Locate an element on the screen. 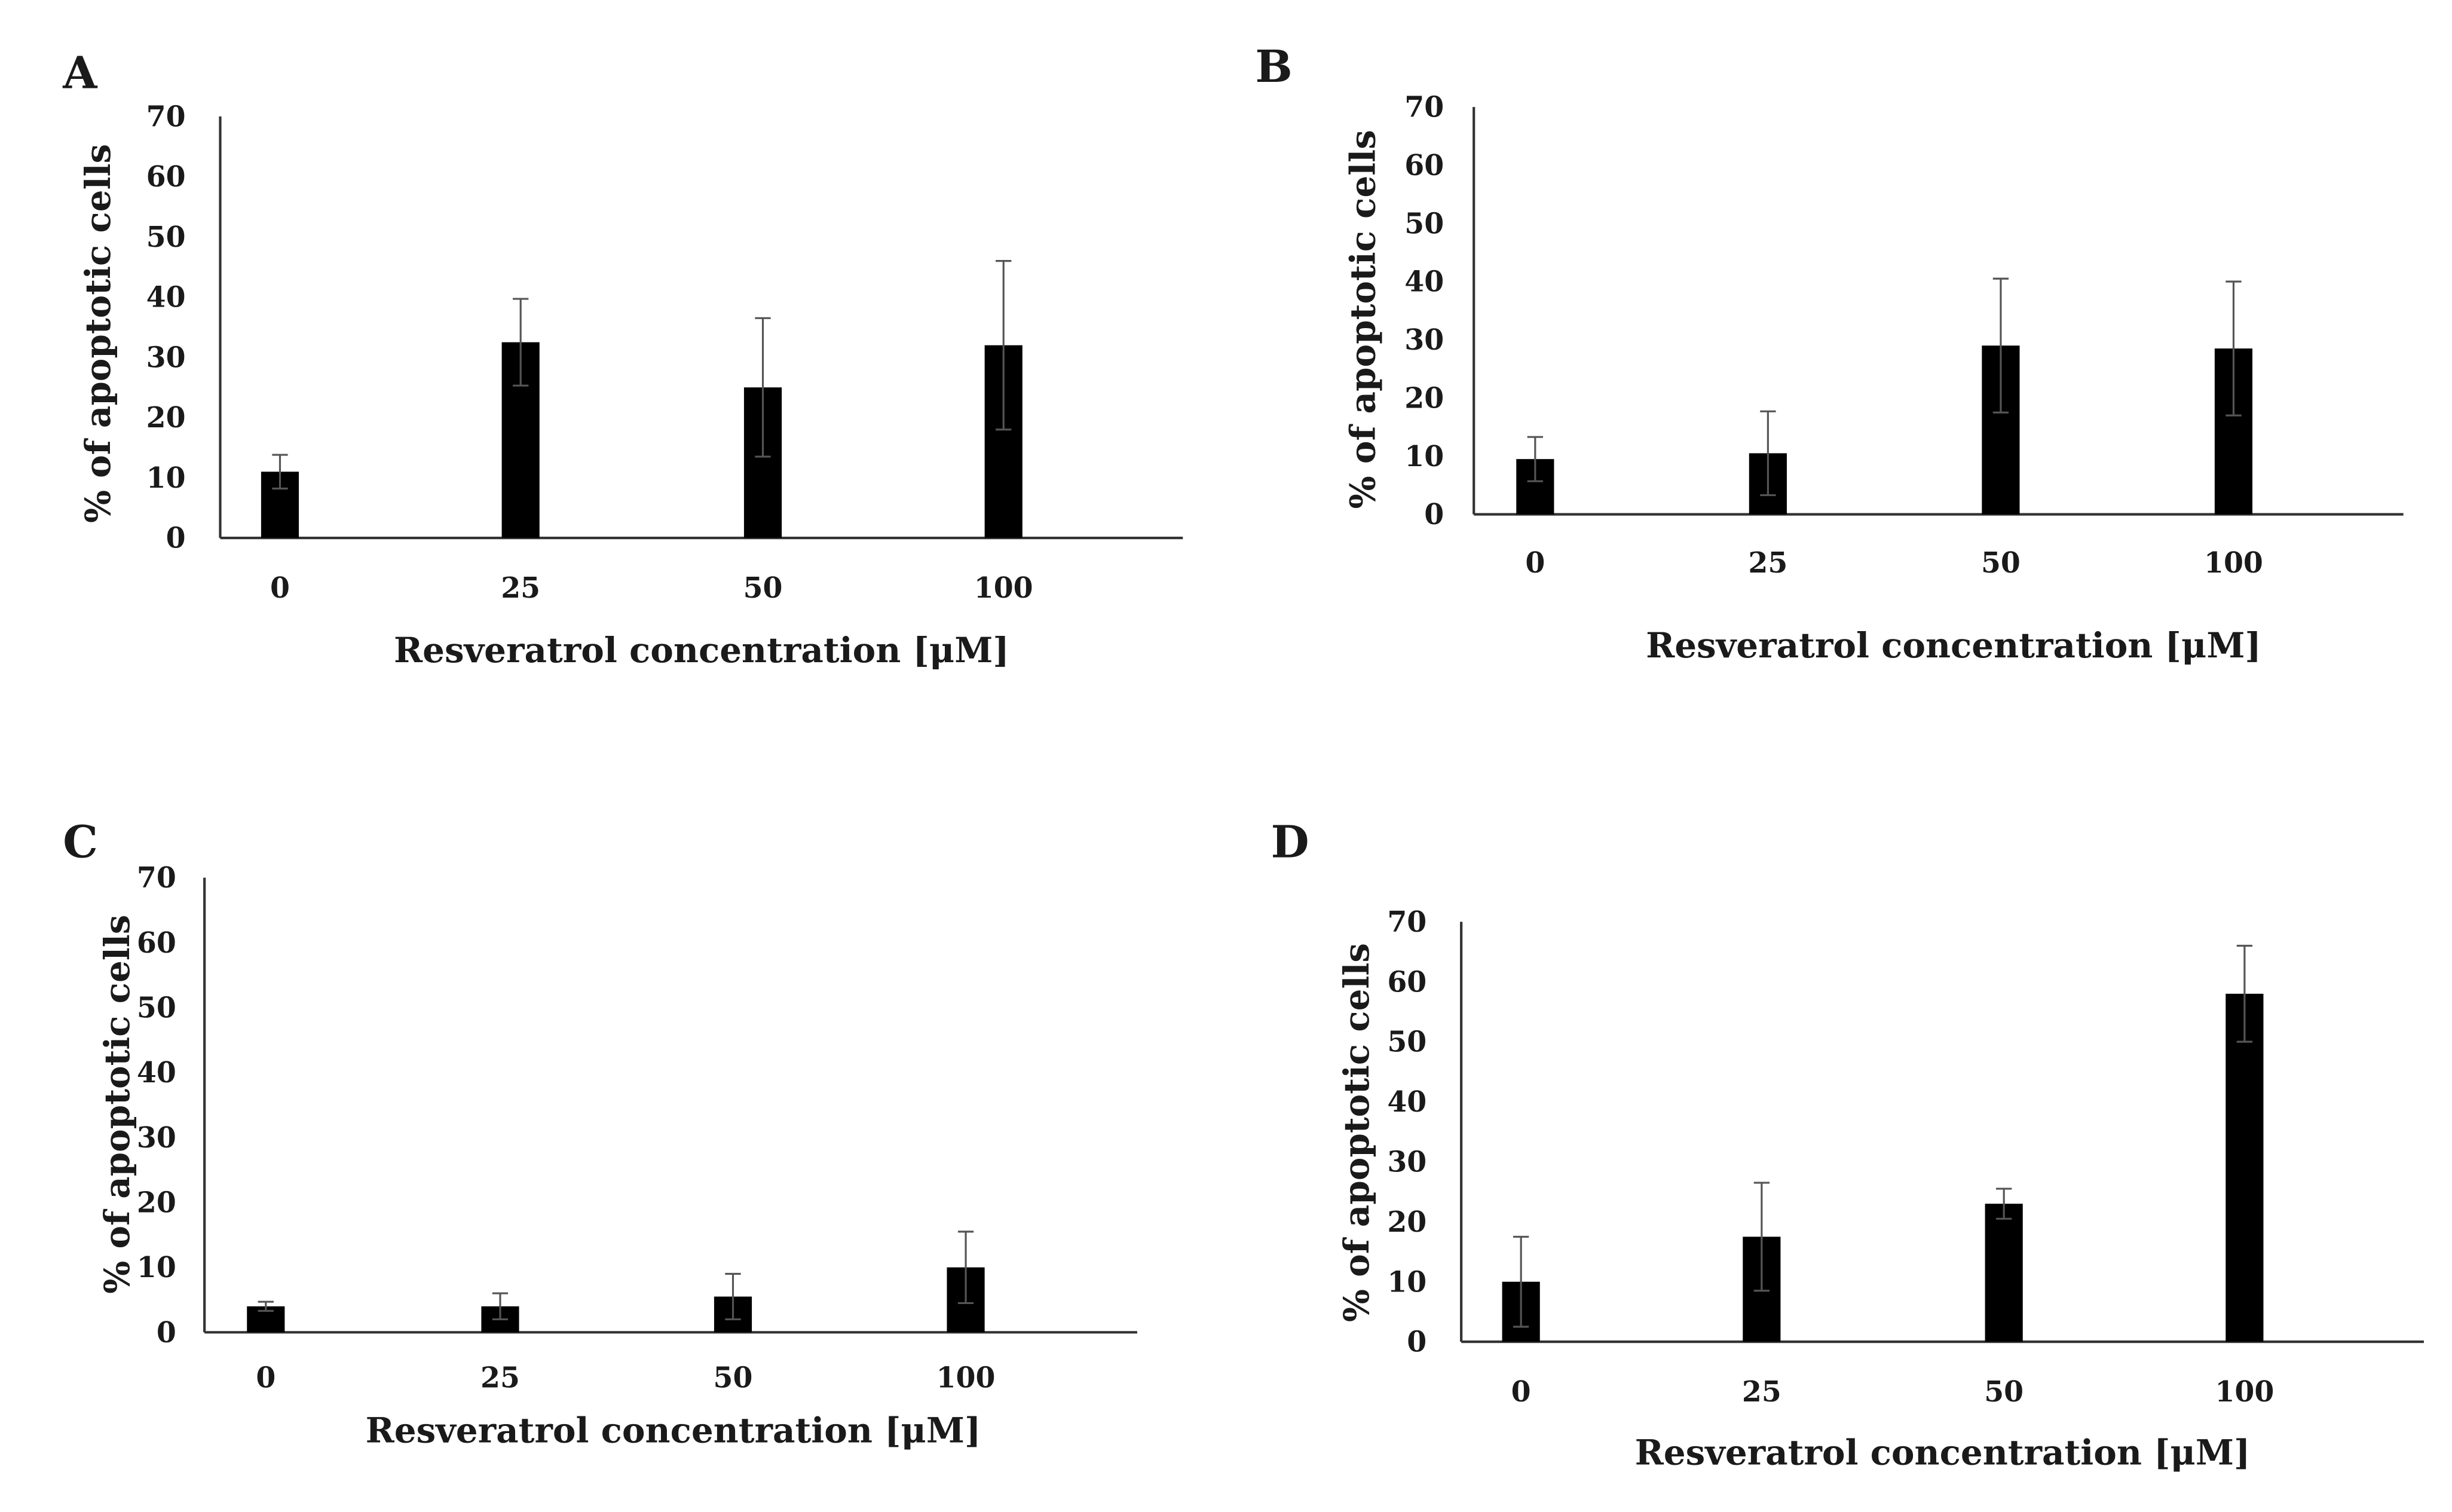  panel-letter: D is located at coordinates (1290, 842).